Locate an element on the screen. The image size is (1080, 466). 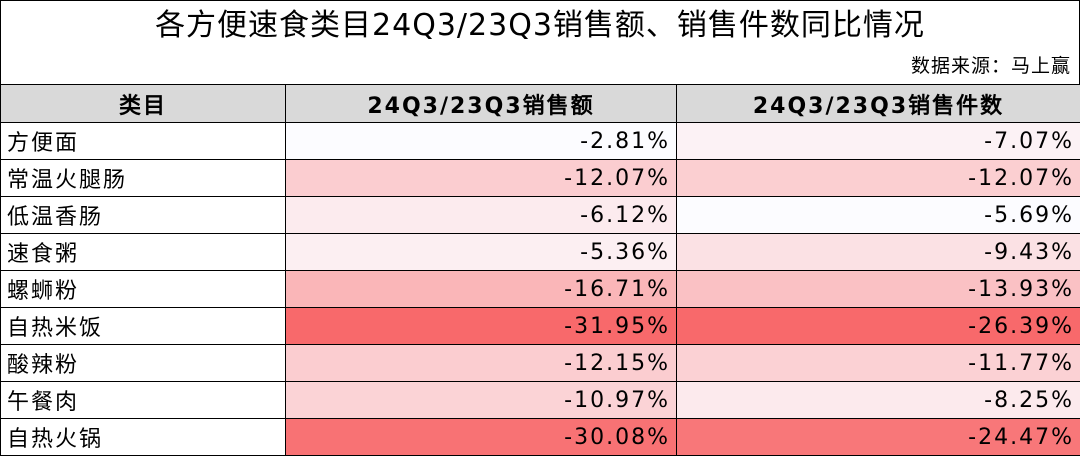
value-cell: -10.97% is located at coordinates (481, 400).